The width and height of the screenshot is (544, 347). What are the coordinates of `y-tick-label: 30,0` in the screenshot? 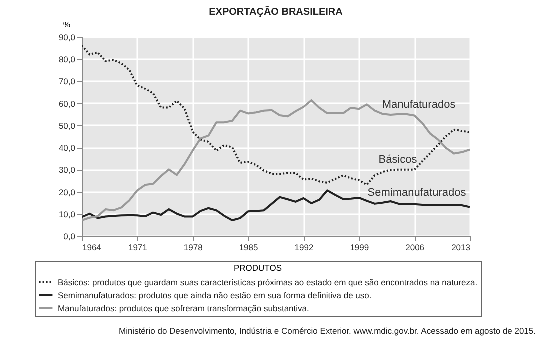 It's located at (67, 170).